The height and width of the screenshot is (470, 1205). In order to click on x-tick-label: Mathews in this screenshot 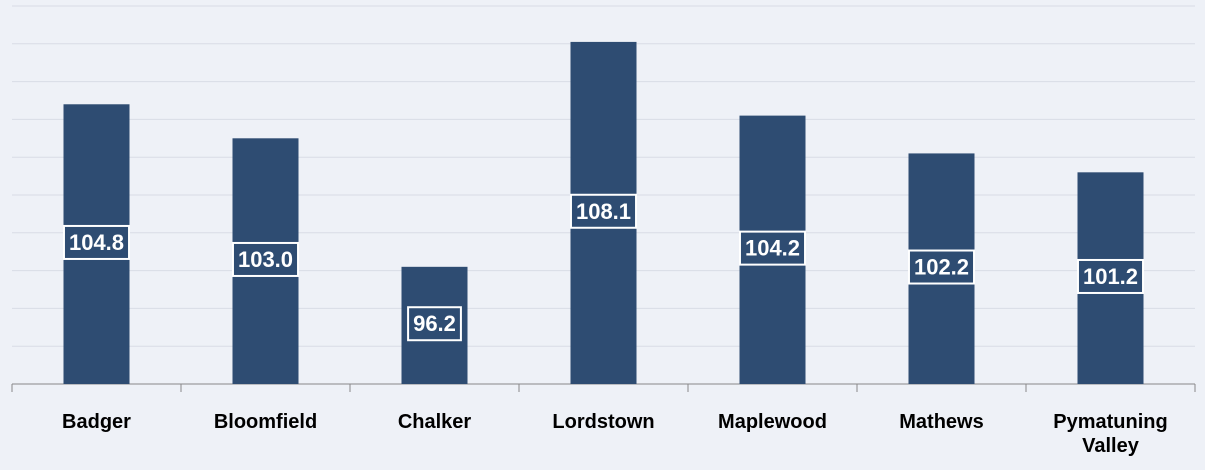, I will do `click(941, 422)`.